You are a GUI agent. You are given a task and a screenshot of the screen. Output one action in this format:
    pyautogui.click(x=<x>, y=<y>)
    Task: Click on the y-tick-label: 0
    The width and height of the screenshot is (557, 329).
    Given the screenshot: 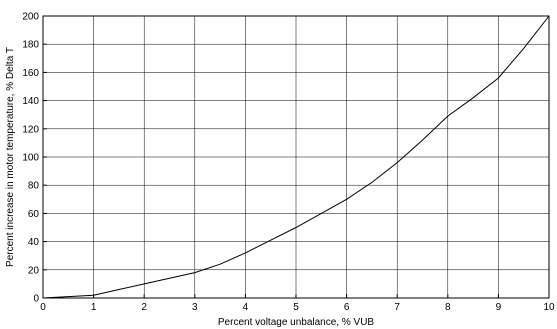 What is the action you would take?
    pyautogui.click(x=36, y=299)
    